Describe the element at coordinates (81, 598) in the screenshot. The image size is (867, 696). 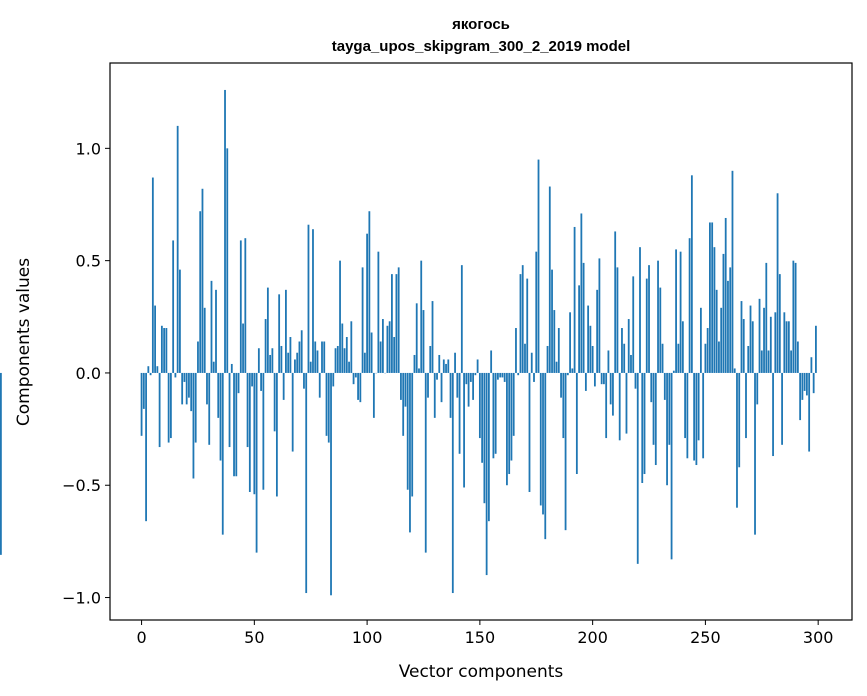
I see `y-tick-label: −1.0` at that location.